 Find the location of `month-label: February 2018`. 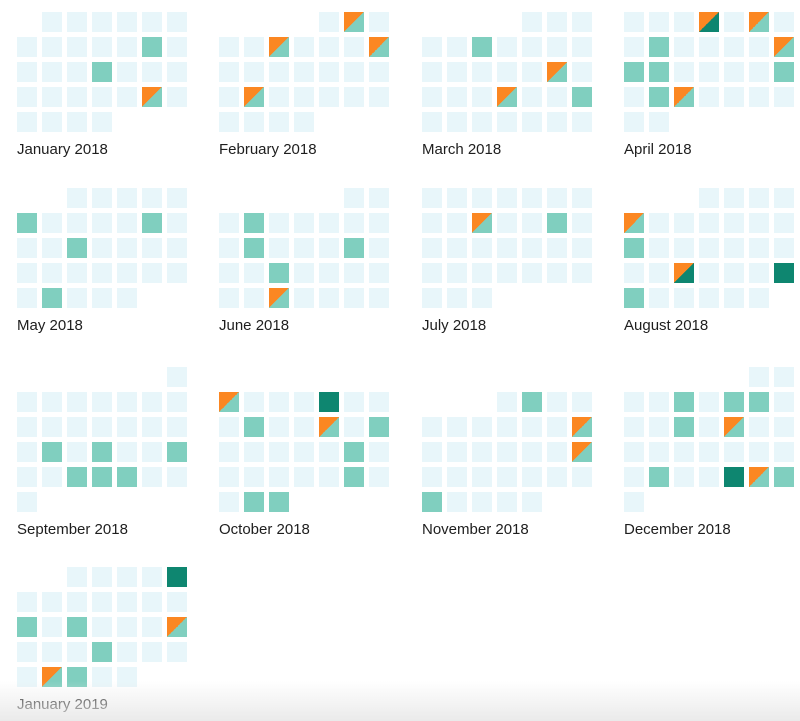

month-label: February 2018 is located at coordinates (268, 149).